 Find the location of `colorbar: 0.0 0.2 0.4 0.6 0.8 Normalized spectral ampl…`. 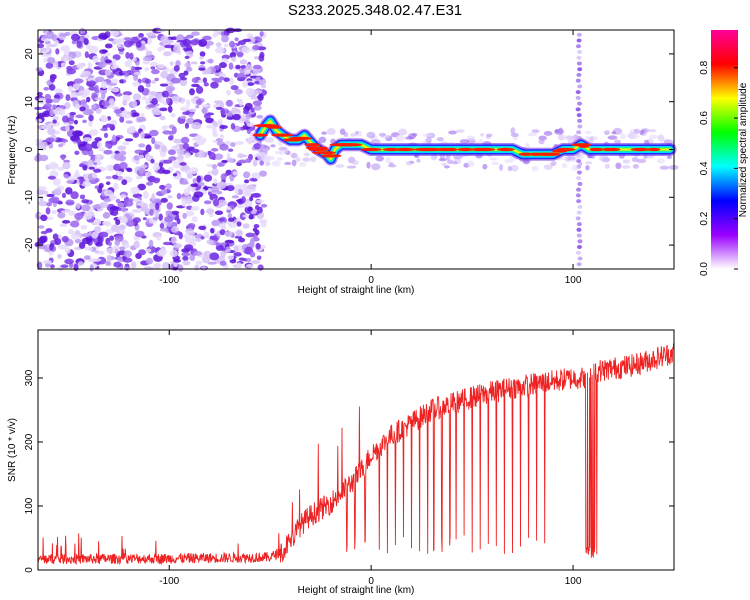

colorbar: 0.0 0.2 0.4 0.6 0.8 Normalized spectral ampl… is located at coordinates (724, 153).